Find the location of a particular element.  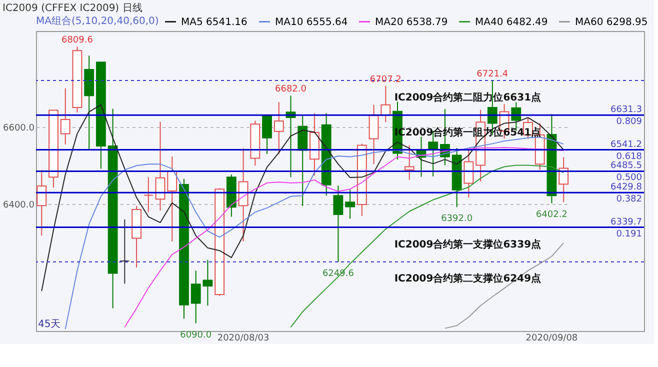

chart-title: IC2009 (CFFEX IC2009) 日线 is located at coordinates (72, 8).